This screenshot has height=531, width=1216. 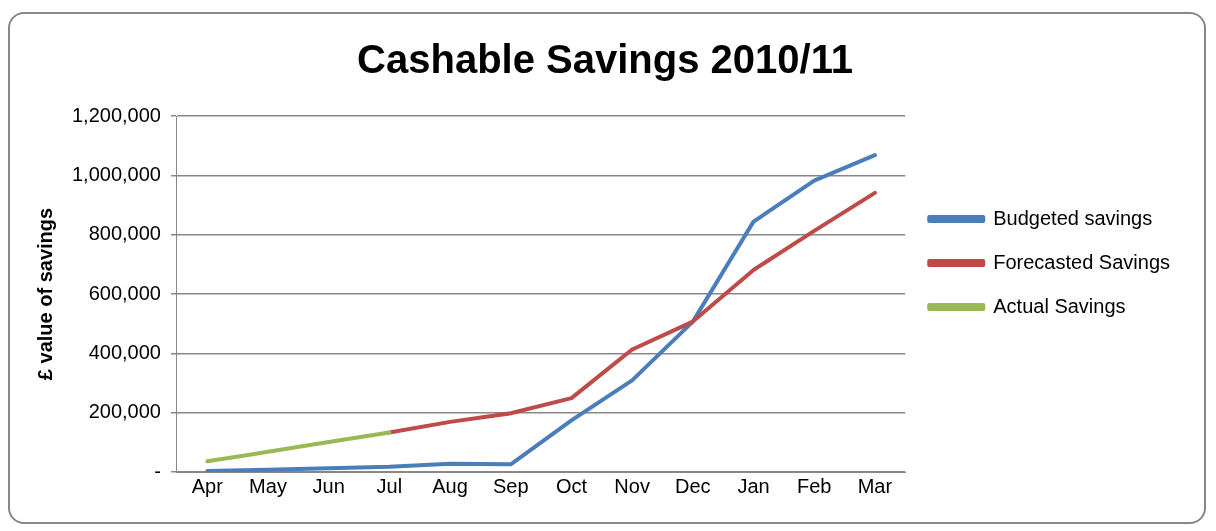 What do you see at coordinates (328, 485) in the screenshot?
I see `x-tick-label: Jun` at bounding box center [328, 485].